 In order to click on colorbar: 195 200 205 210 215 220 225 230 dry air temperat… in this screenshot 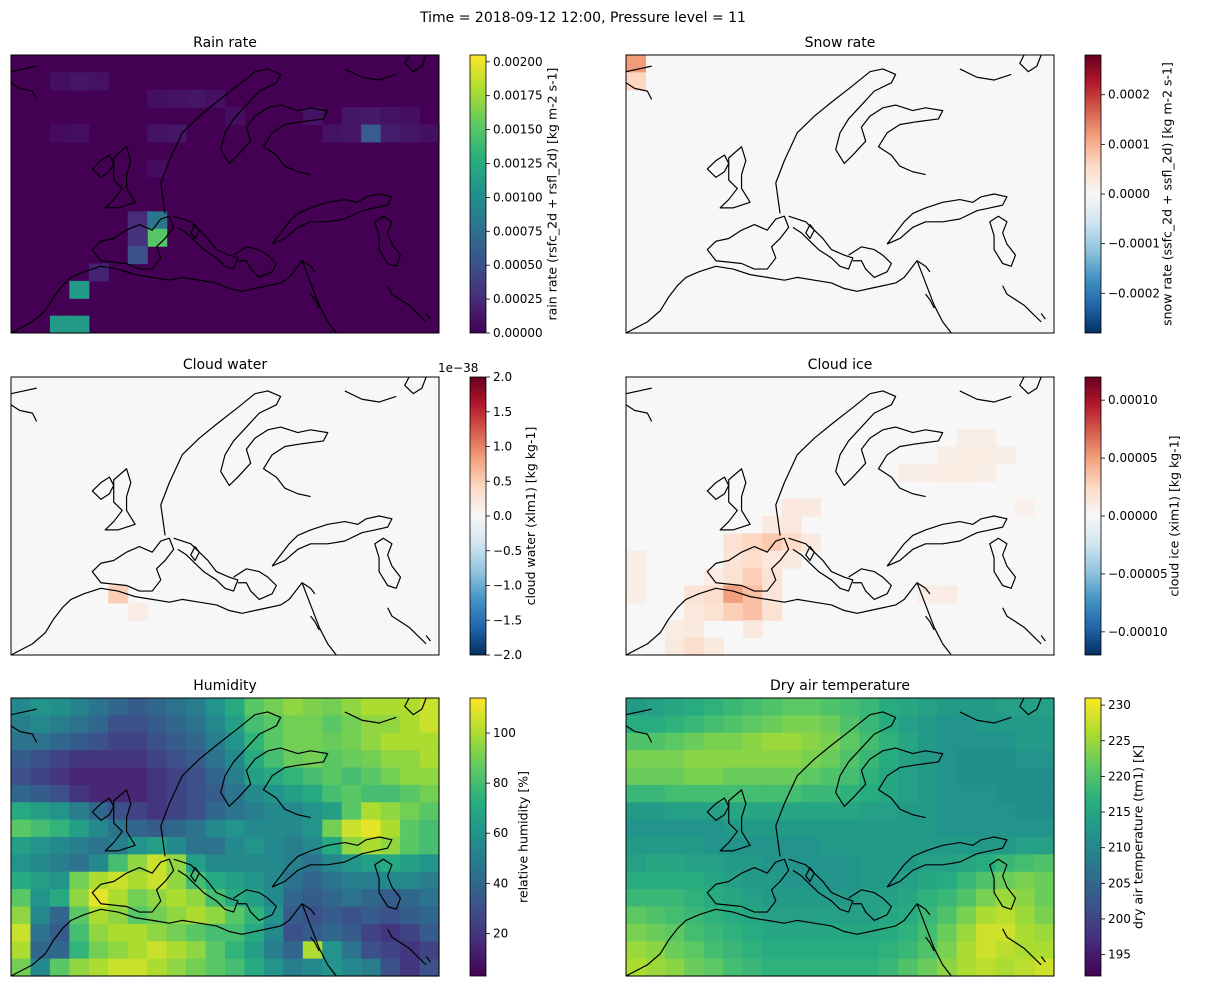, I will do `click(1115, 837)`.